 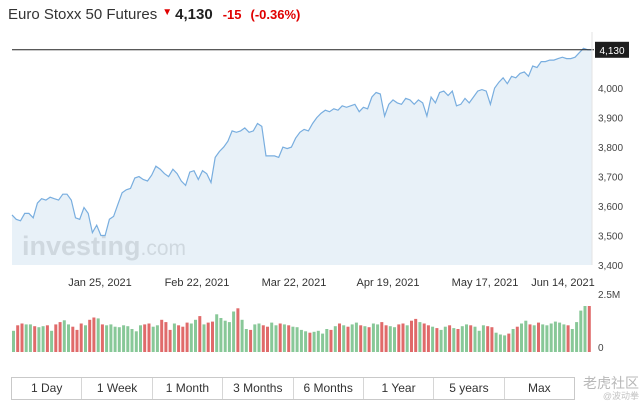 I want to click on volume-bars, so click(x=301, y=329).